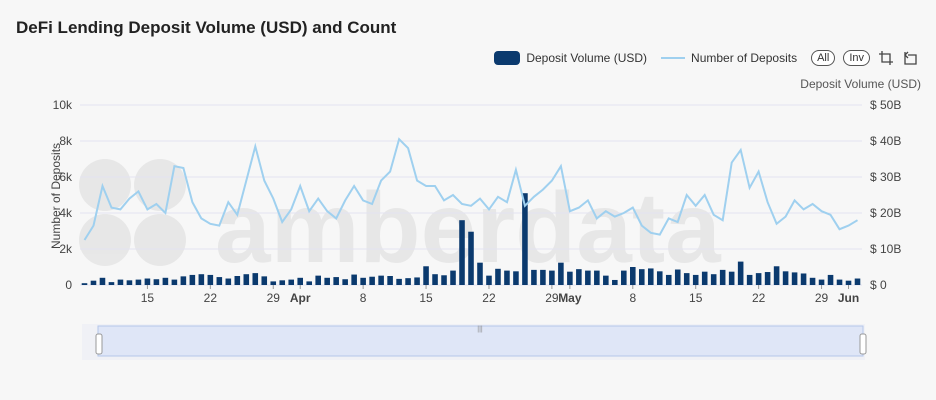  I want to click on legend-item-number-of-deposits: Number of Deposits, so click(729, 58).